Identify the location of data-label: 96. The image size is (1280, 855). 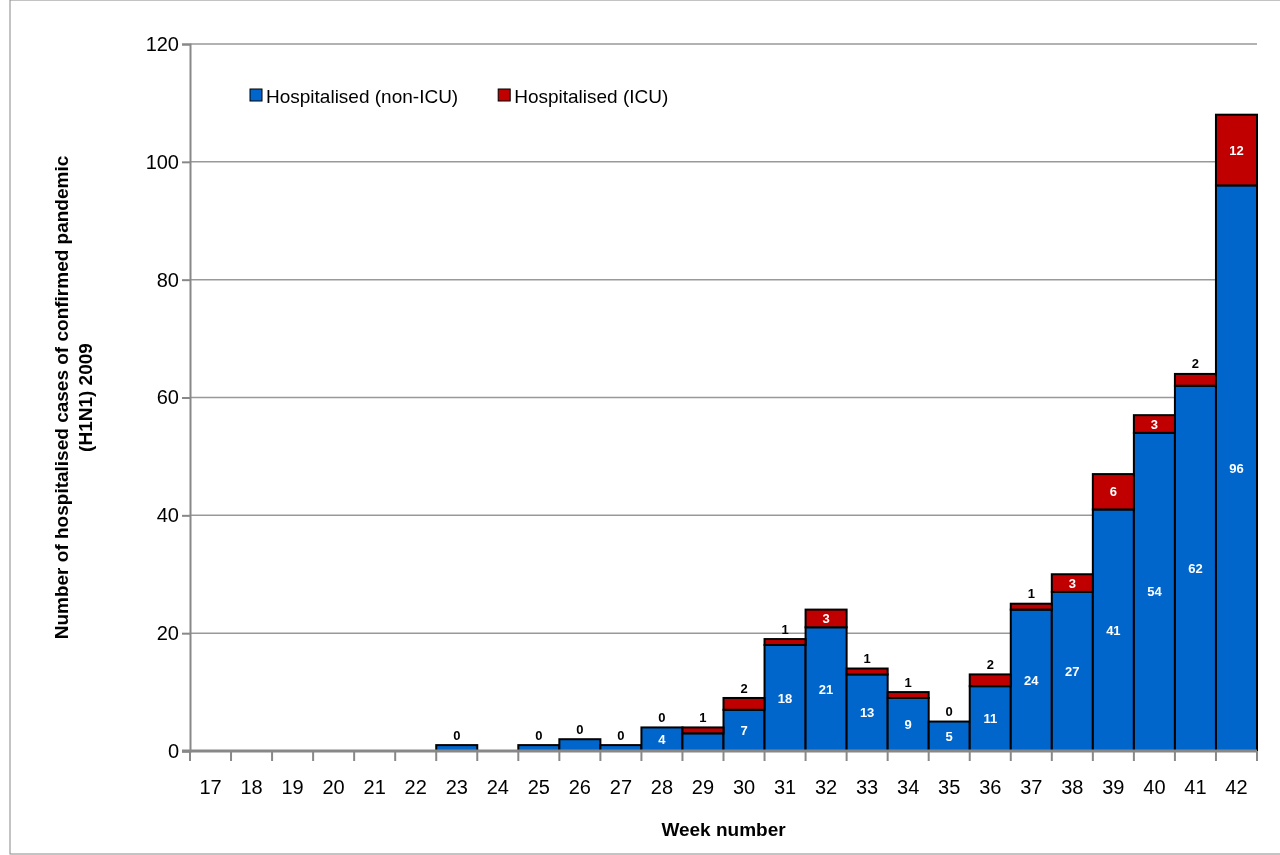
(1236, 468).